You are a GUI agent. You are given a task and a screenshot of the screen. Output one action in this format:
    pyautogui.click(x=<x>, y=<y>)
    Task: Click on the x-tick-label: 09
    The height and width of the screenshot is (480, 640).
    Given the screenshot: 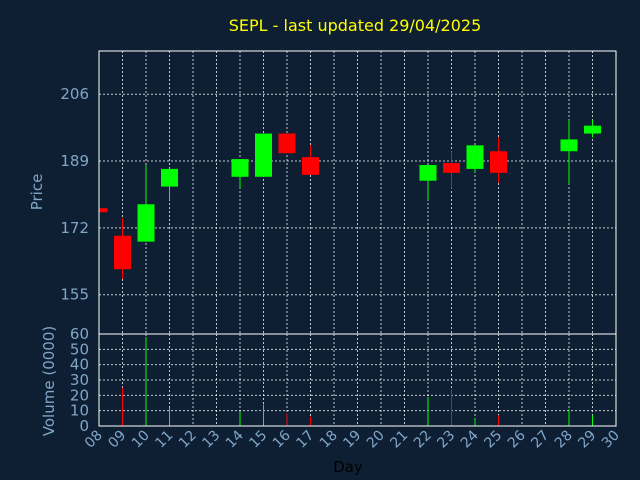 What is the action you would take?
    pyautogui.click(x=117, y=440)
    